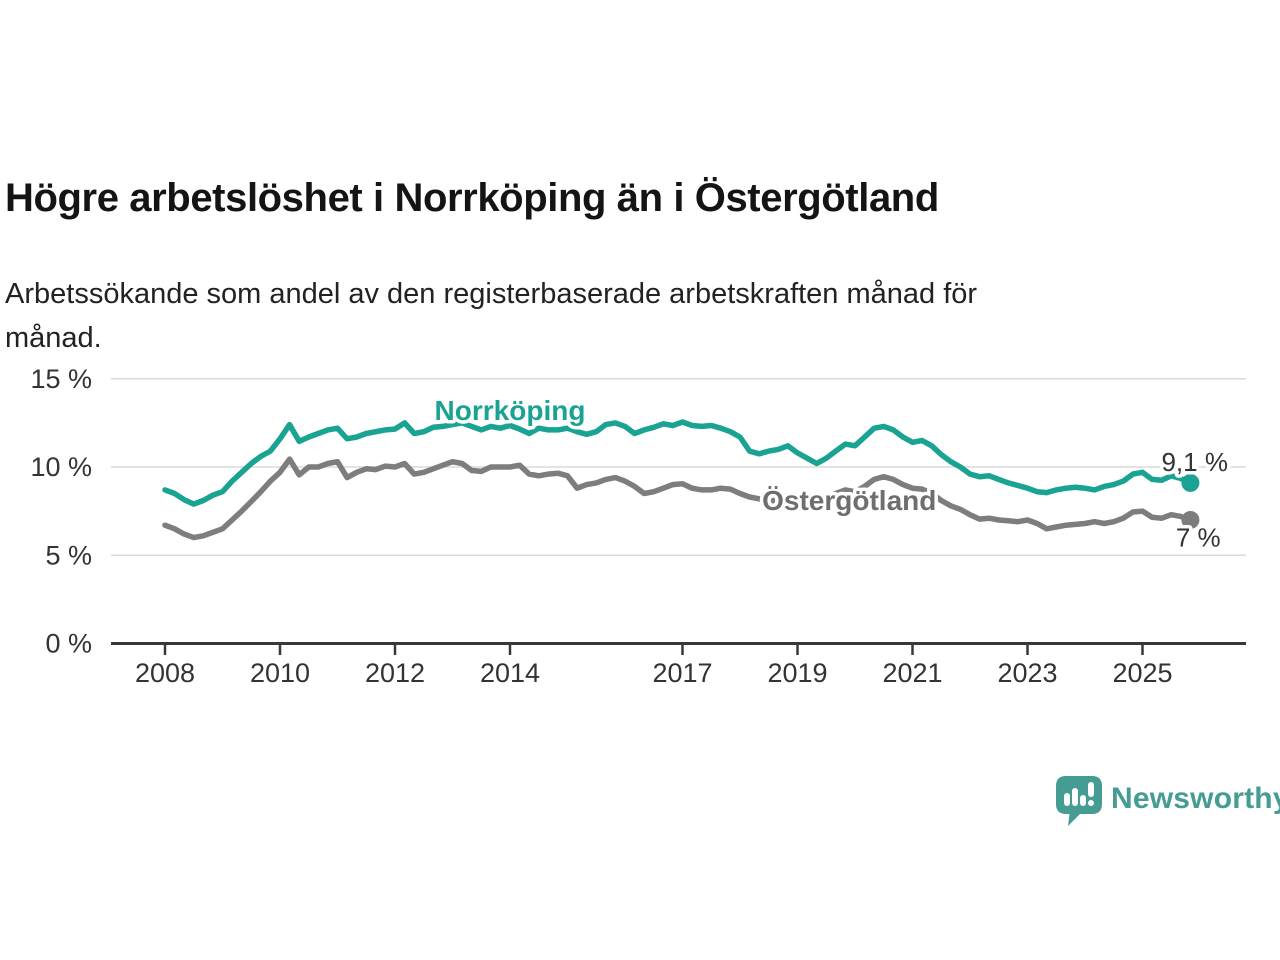 This screenshot has height=960, width=1280. I want to click on x-tick-label-2008: 2008, so click(165, 673).